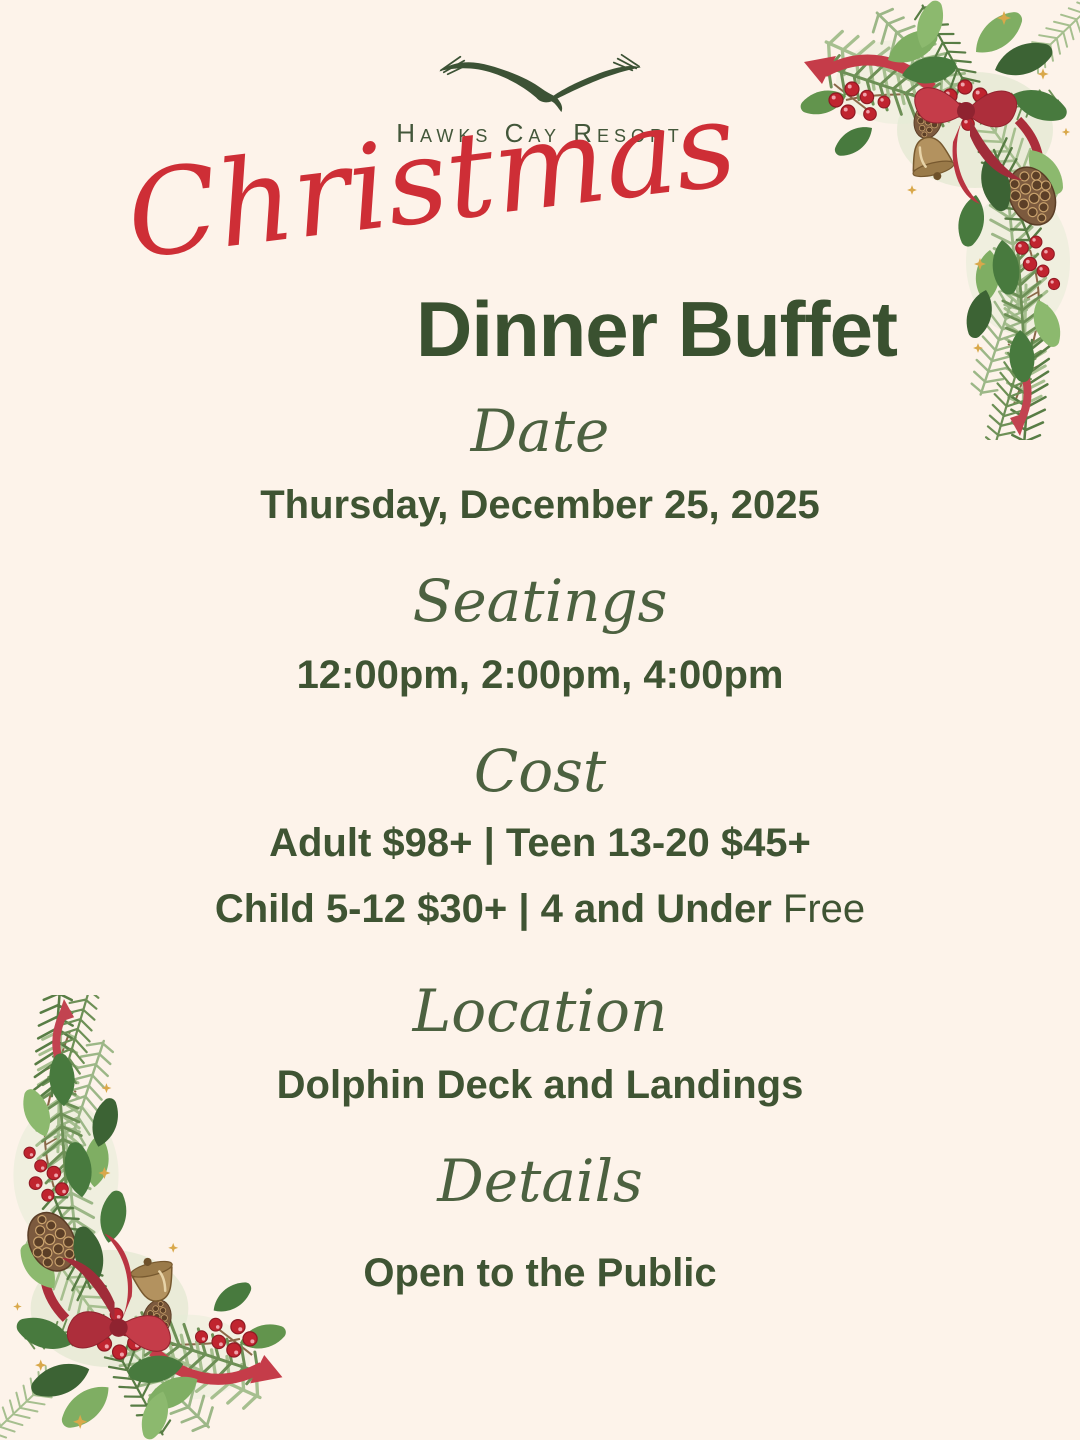 This screenshot has height=1440, width=1080. I want to click on cost-line-adult-teen: Adult $98+ | Teen 13-20 $45+, so click(540, 843).